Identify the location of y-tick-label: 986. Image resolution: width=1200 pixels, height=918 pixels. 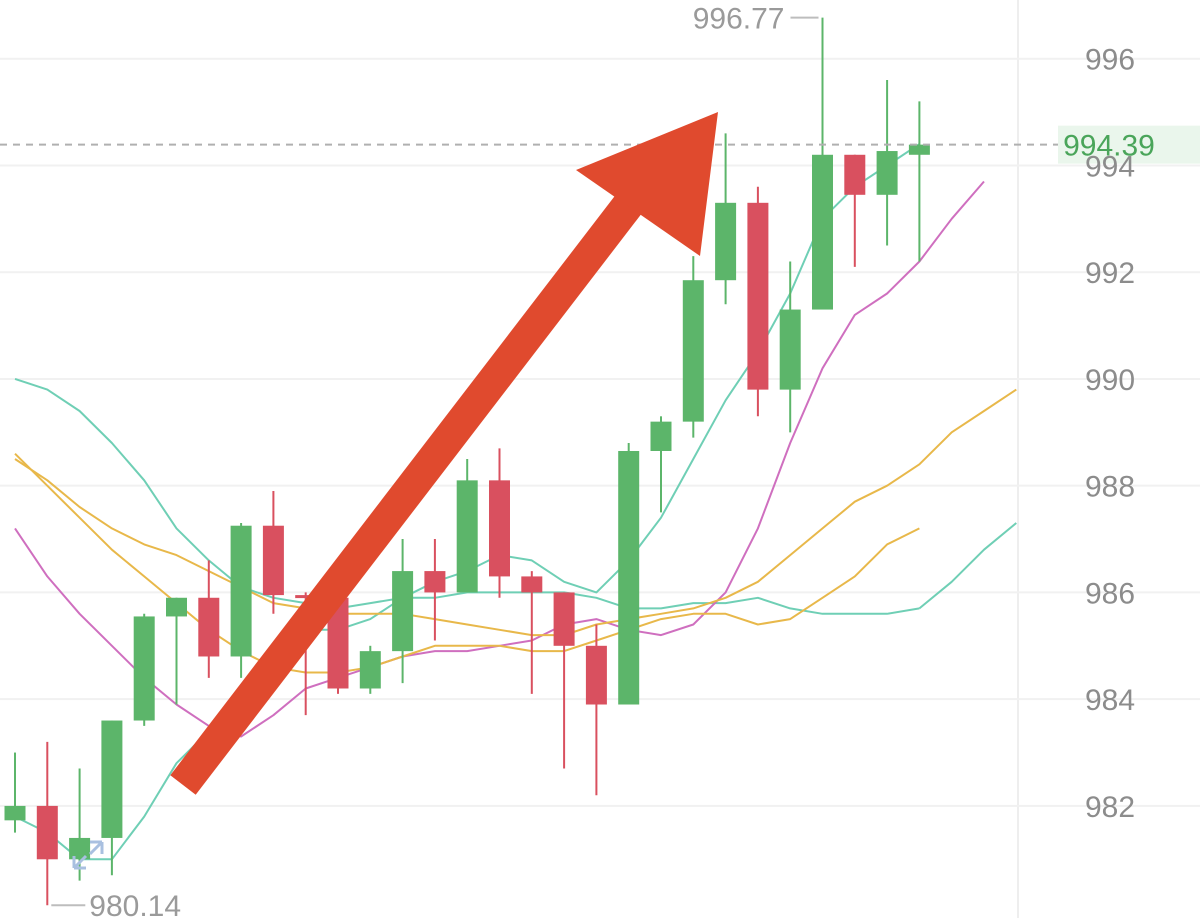
(1110, 593).